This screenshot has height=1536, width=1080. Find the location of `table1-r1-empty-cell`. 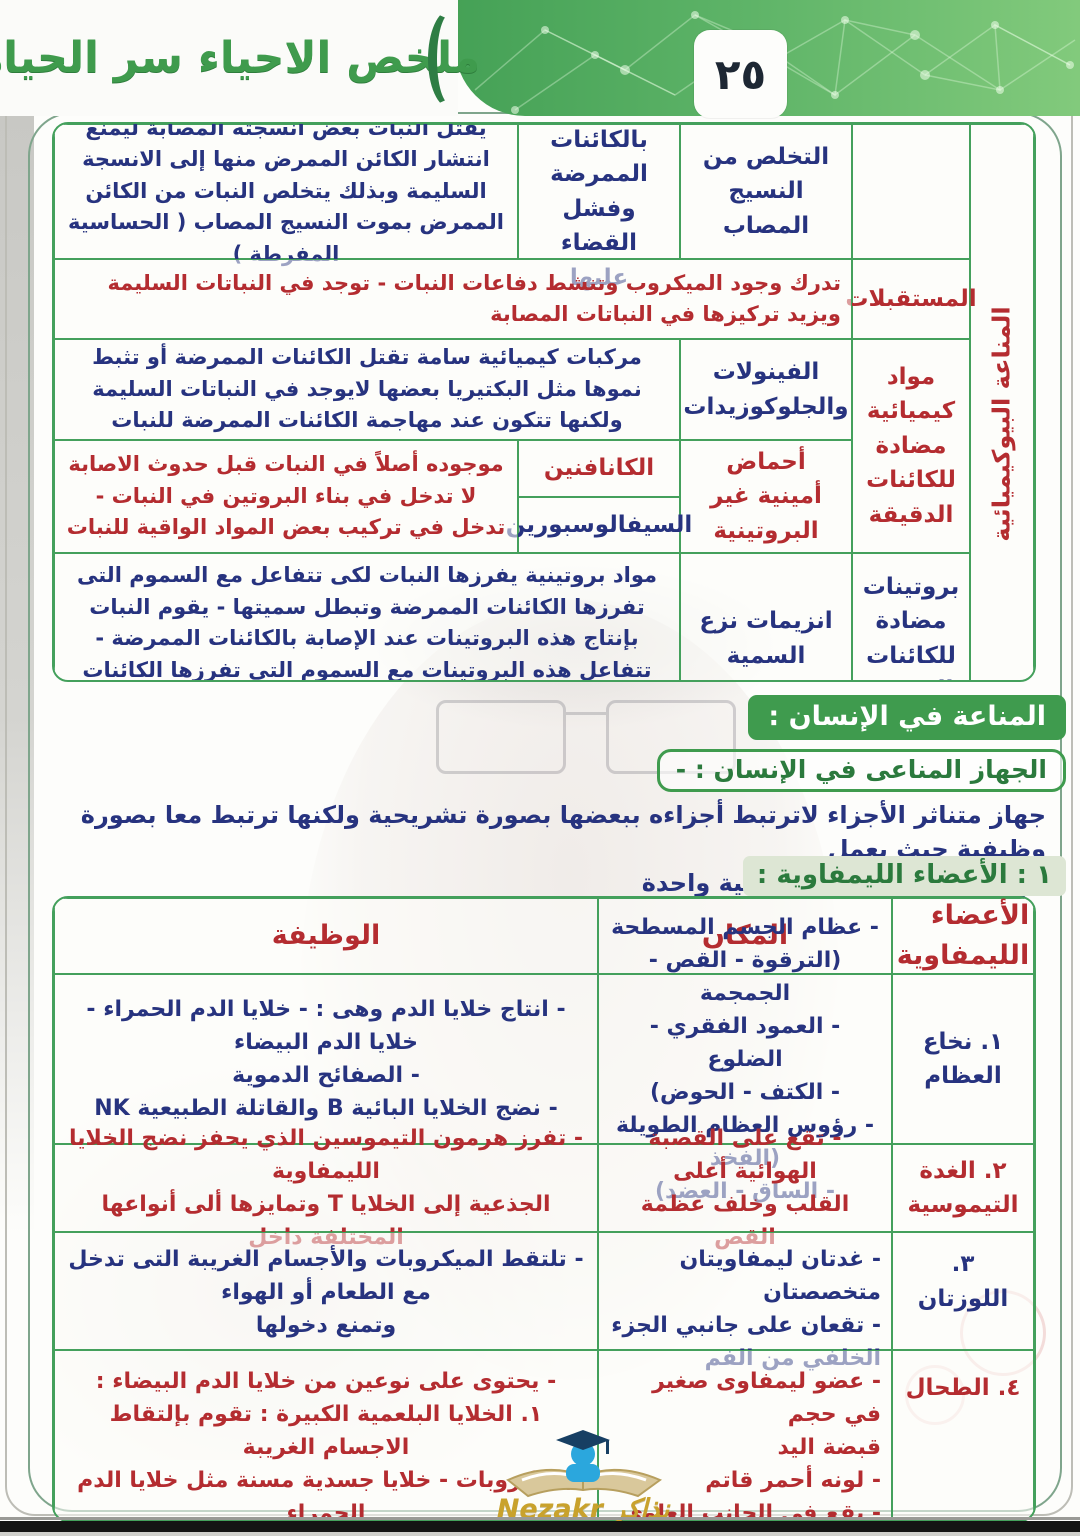

table1-r1-empty-cell is located at coordinates (911, 191).